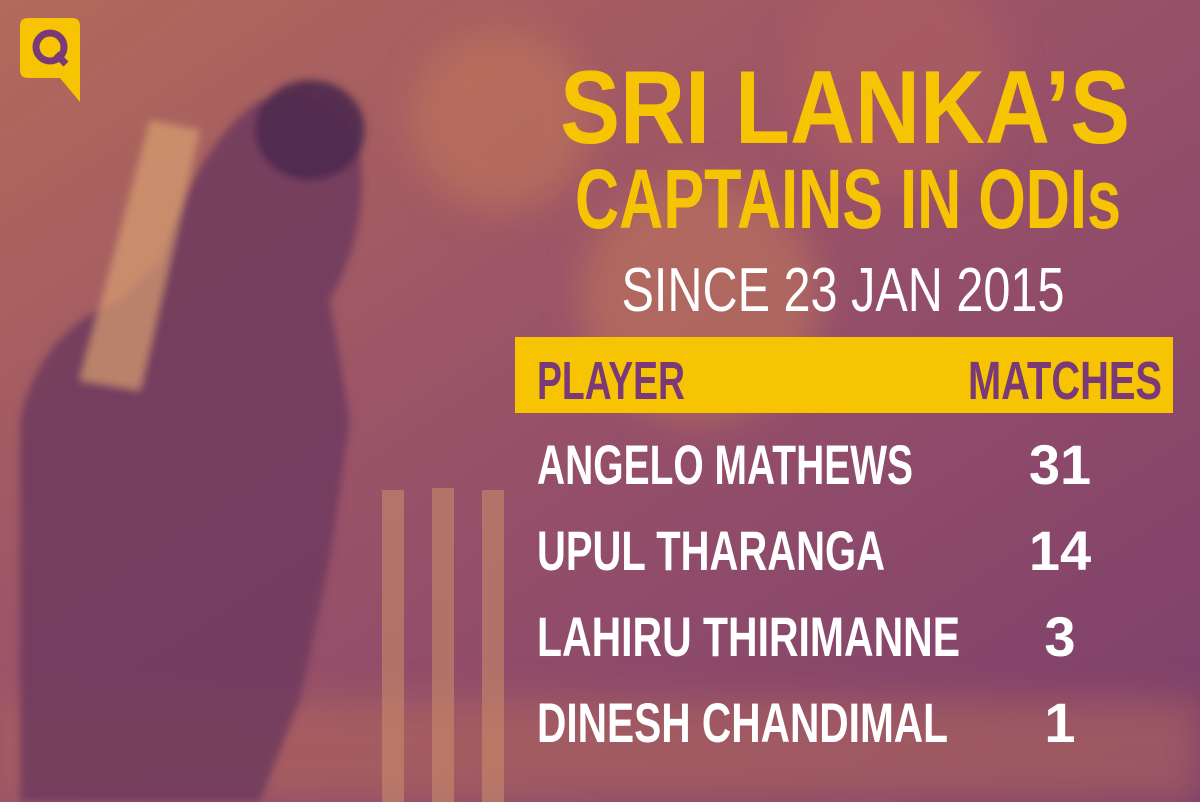 The image size is (1200, 802). I want to click on player-name: UPUL THARANGA, so click(711, 550).